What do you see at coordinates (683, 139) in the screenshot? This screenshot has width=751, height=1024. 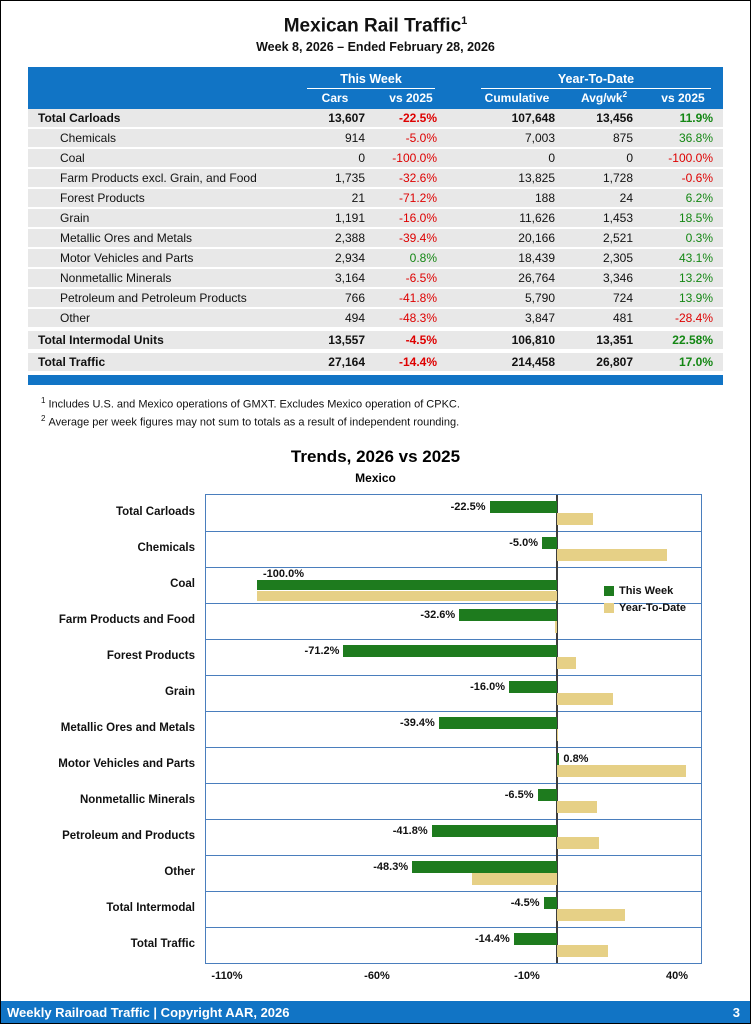 I see `cell-vs-ytd: 36.8%` at bounding box center [683, 139].